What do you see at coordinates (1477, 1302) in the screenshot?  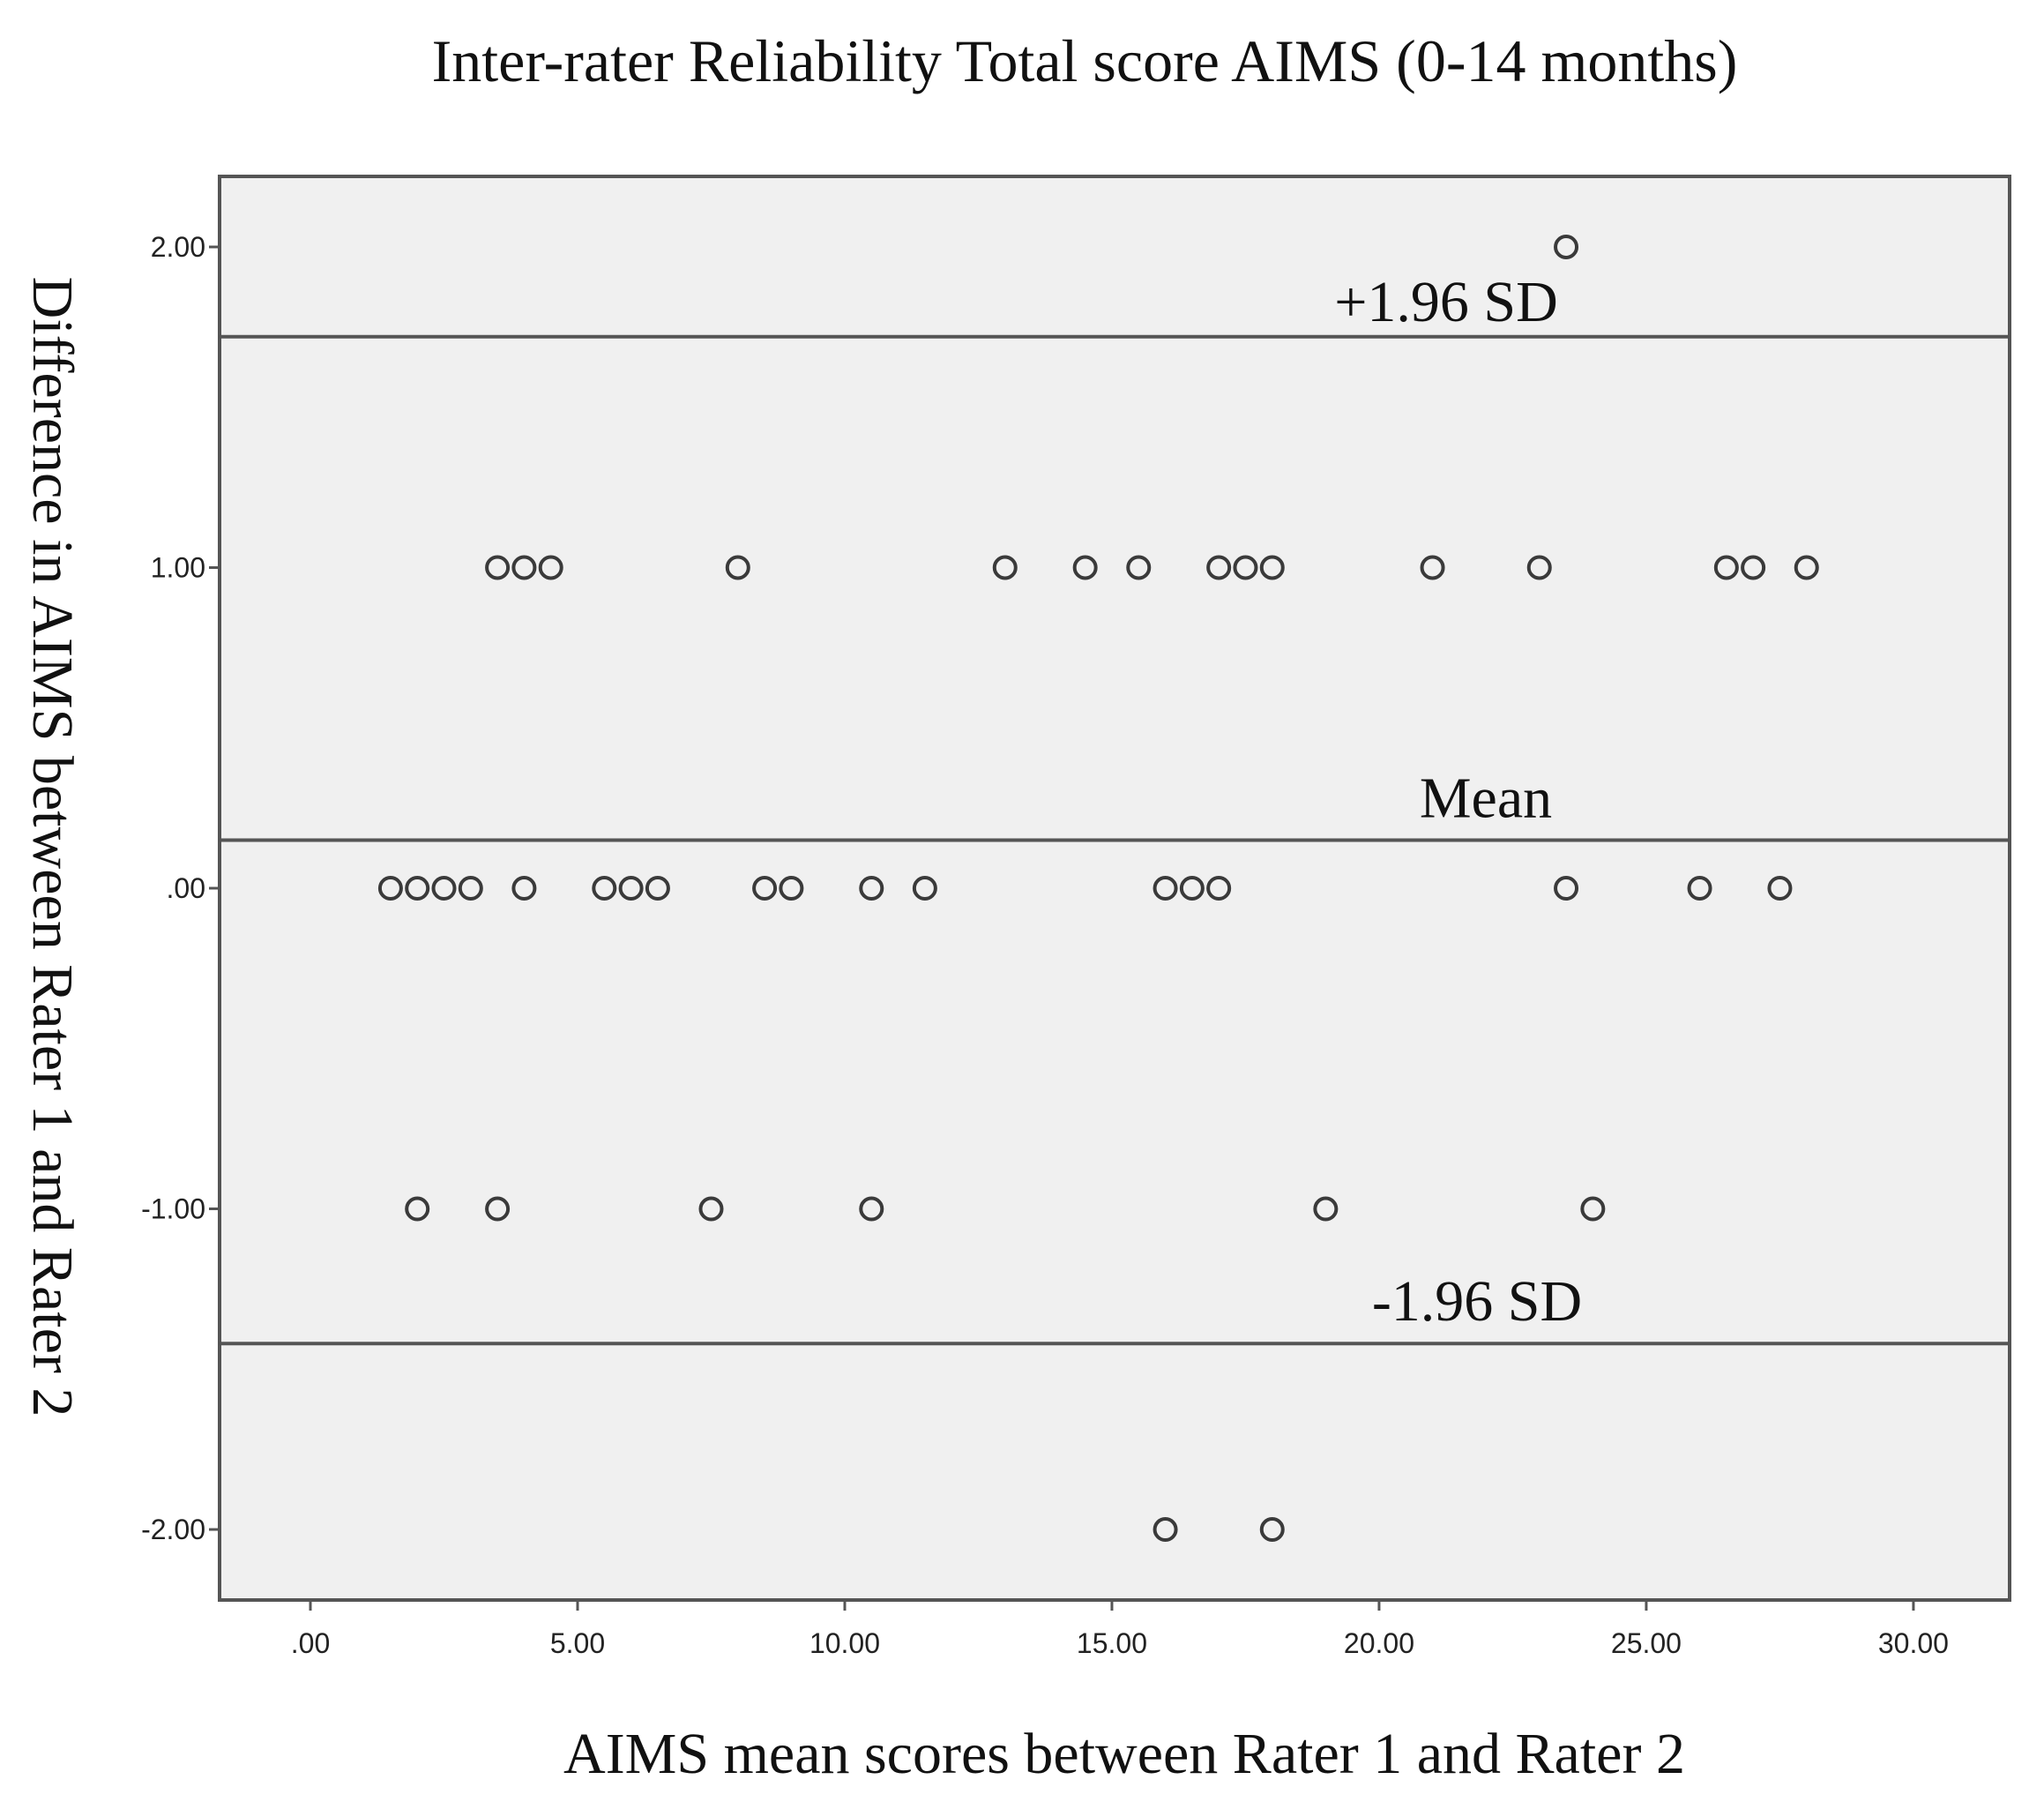 I see `reference-line-label: -1.96 SD` at bounding box center [1477, 1302].